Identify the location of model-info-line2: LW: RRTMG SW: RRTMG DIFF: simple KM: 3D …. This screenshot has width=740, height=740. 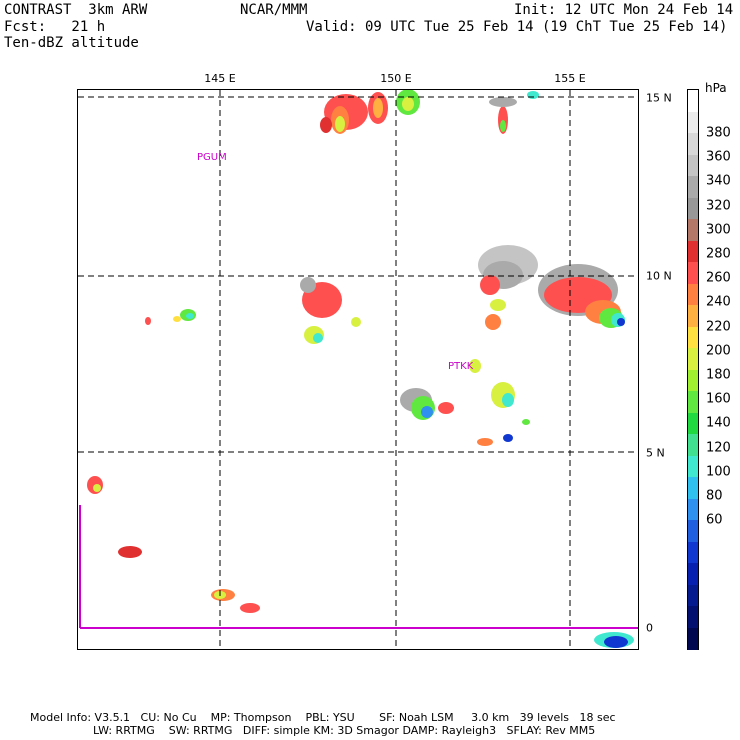
(344, 730).